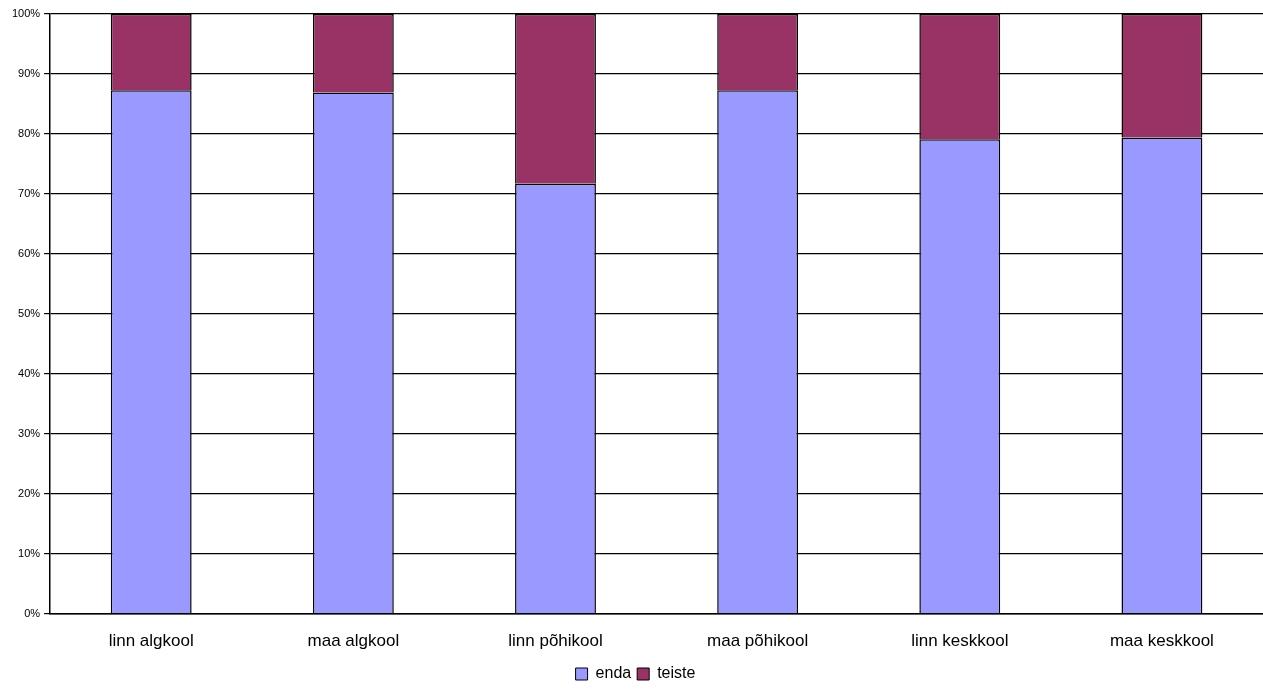 The height and width of the screenshot is (696, 1263). Describe the element at coordinates (960, 641) in the screenshot. I see `x-tick-label: linn keskkool` at that location.